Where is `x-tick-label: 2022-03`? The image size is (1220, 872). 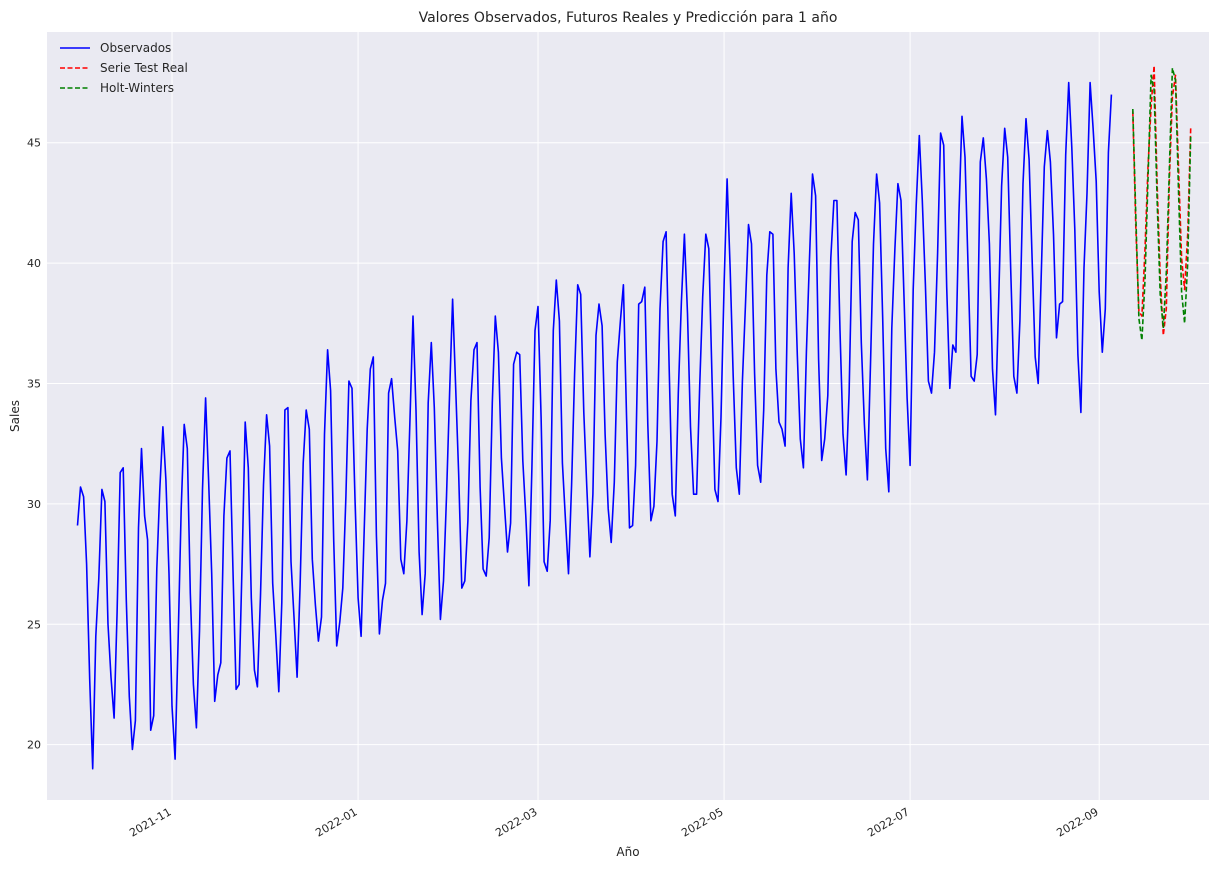 x-tick-label: 2022-03 is located at coordinates (516, 822).